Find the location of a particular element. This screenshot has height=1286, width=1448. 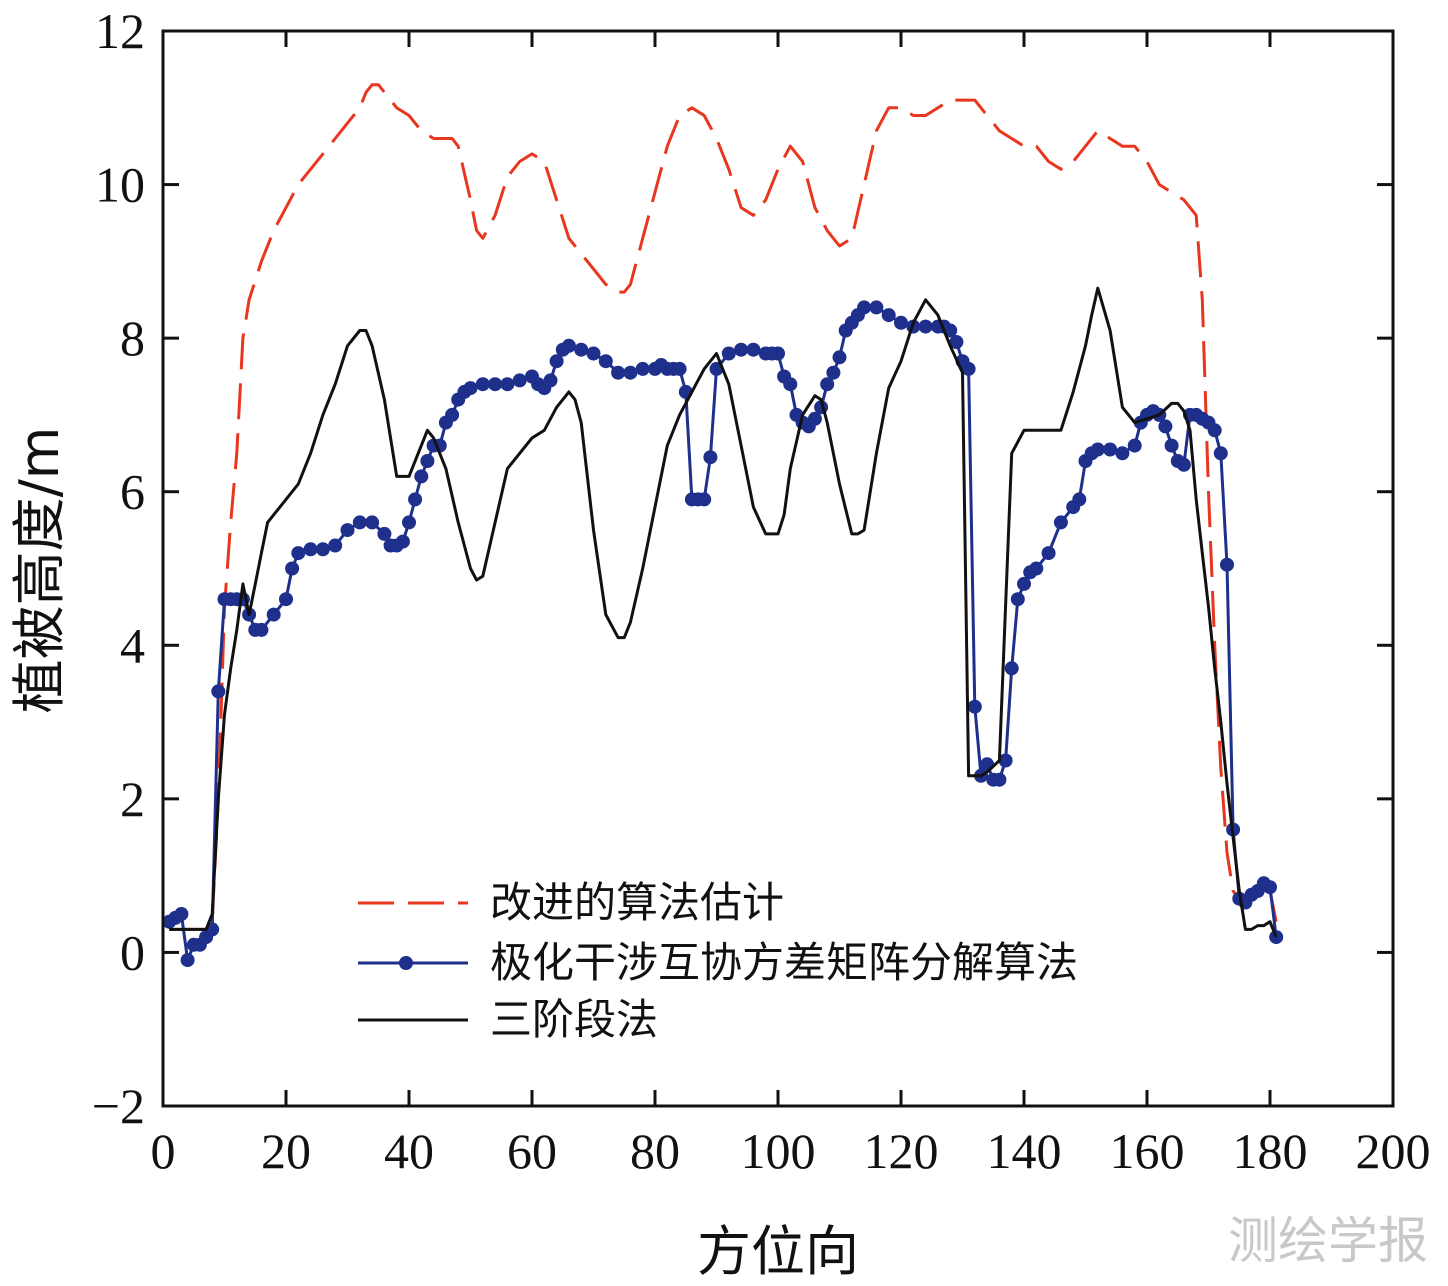

y-axis-title: 植被高度/m is located at coordinates (39, 570).